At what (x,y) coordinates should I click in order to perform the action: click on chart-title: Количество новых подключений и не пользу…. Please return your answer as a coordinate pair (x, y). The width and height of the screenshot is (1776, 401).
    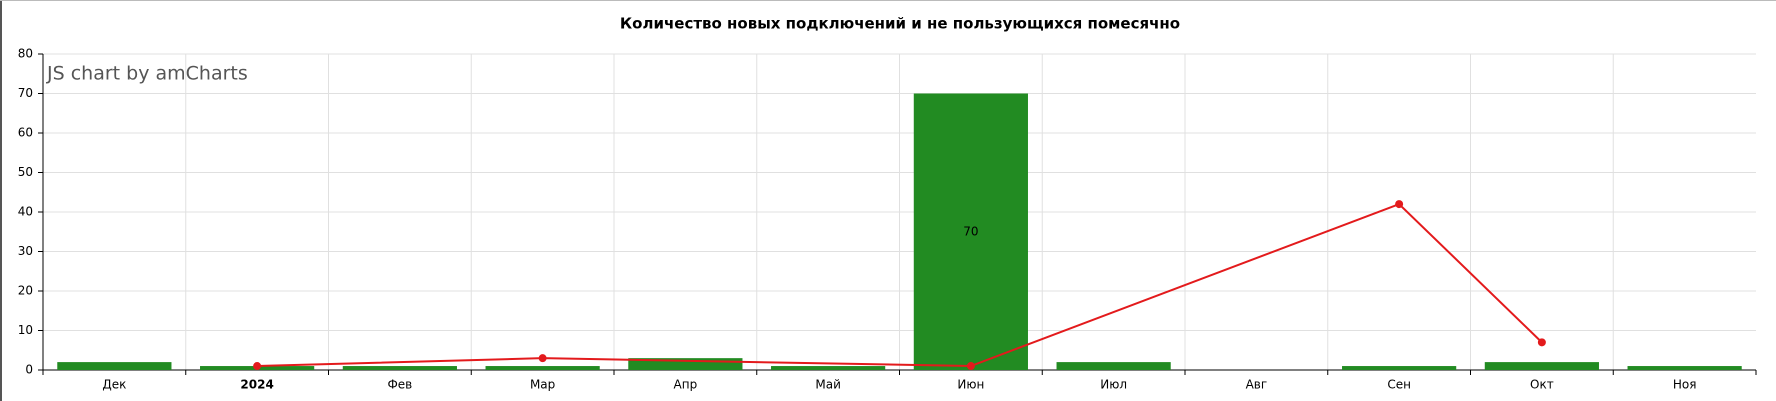
    Looking at the image, I should click on (900, 24).